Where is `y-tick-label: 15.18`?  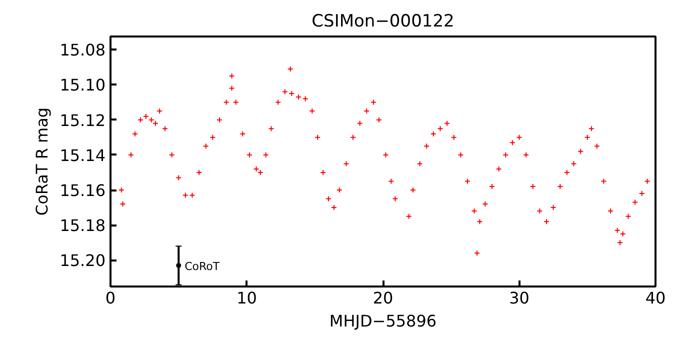
y-tick-label: 15.18 is located at coordinates (83, 226).